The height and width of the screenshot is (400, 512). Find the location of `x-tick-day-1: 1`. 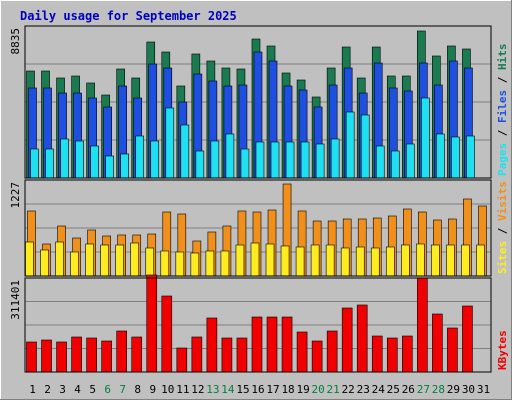

x-tick-day-1: 1 is located at coordinates (32, 389).